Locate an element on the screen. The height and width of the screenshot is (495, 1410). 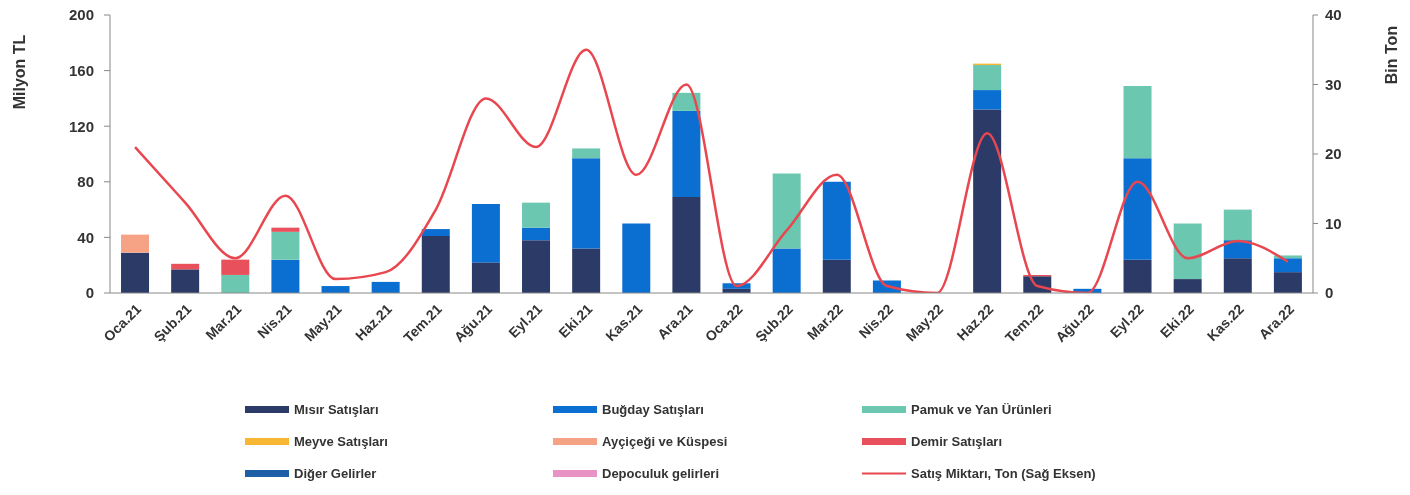
y2-tick-label: 20 is located at coordinates (1333, 154).